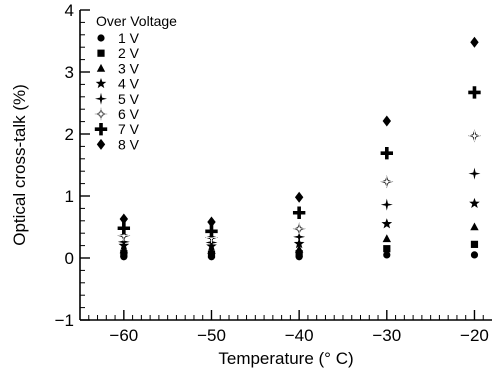 The height and width of the screenshot is (373, 496). Describe the element at coordinates (129, 144) in the screenshot. I see `legend-label: 8 V` at that location.